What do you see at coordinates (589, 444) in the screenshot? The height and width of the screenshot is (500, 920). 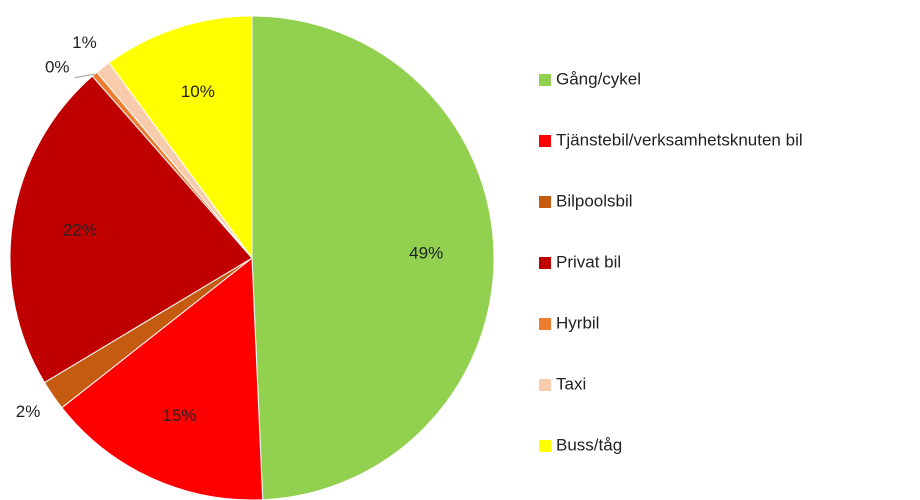 I see `legend-label: Buss/tåg` at bounding box center [589, 444].